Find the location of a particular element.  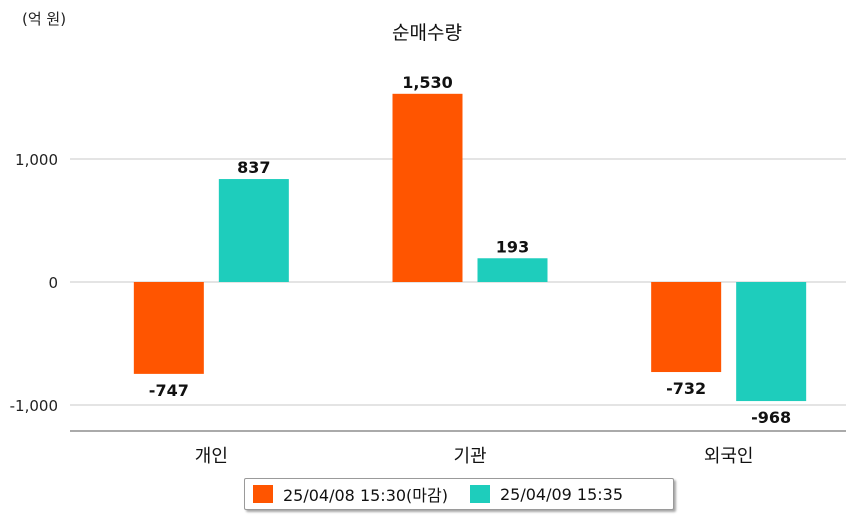

y-tick-label: 1,000 is located at coordinates (36, 160).